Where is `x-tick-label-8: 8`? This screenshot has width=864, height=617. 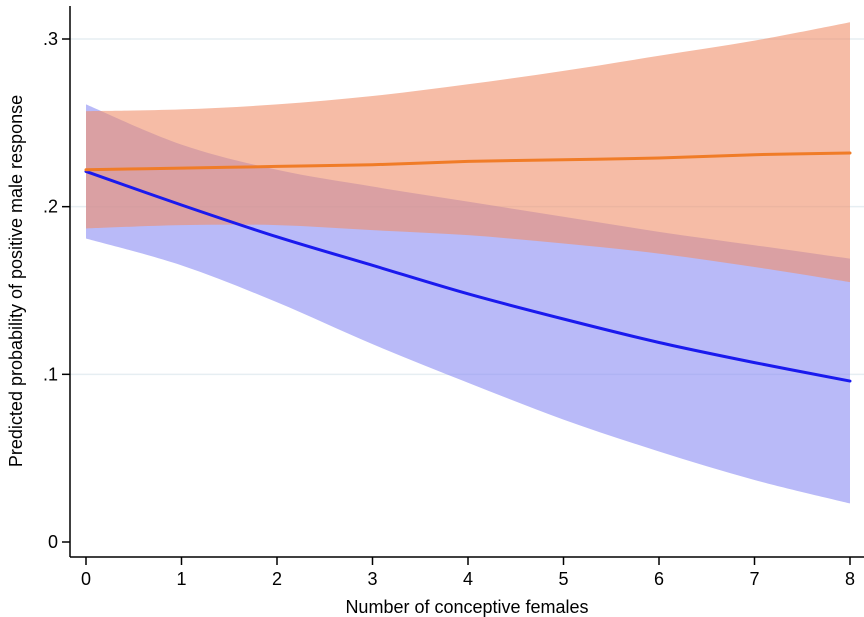
x-tick-label-8: 8 is located at coordinates (850, 579).